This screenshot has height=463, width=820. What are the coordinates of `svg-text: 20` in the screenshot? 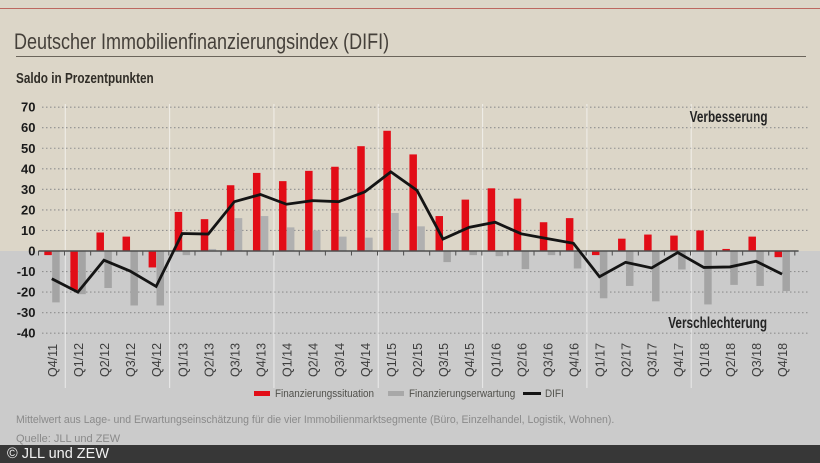 It's located at (28, 209).